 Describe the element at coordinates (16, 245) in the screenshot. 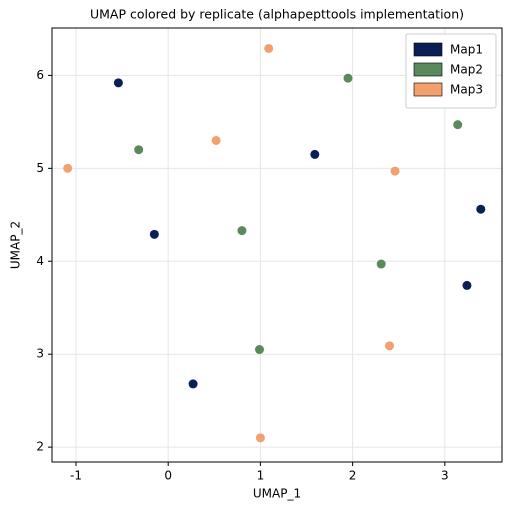

I see `y-axis-label: UMAP_2` at that location.